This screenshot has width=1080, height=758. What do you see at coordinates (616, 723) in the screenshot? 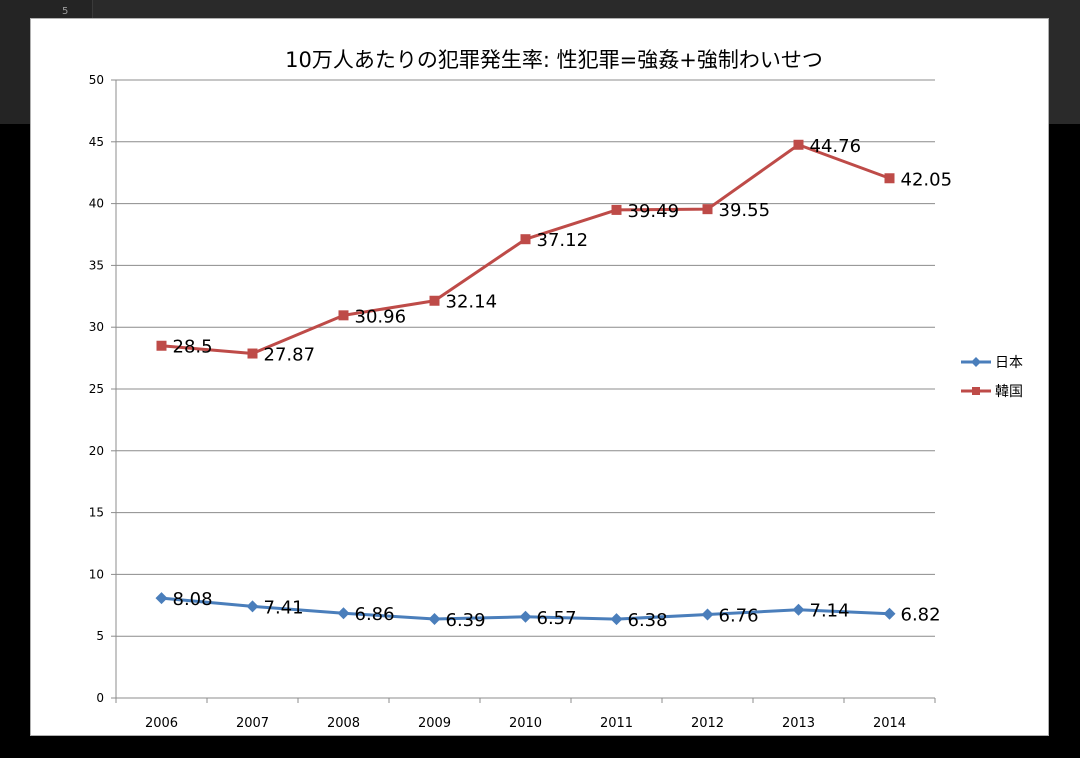
I see `x-tick-label: 2011` at bounding box center [616, 723].